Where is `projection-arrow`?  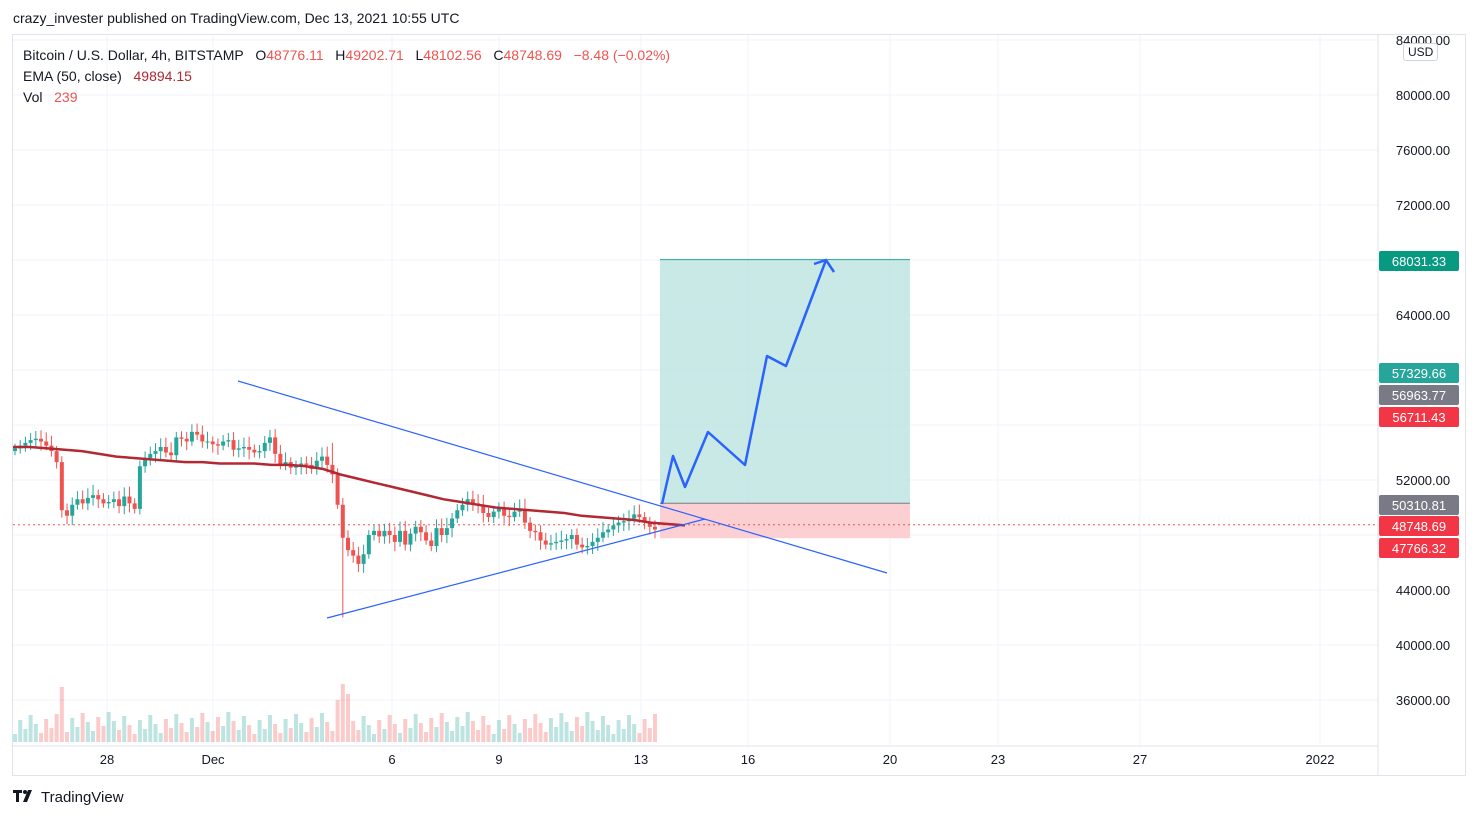 projection-arrow is located at coordinates (744, 382).